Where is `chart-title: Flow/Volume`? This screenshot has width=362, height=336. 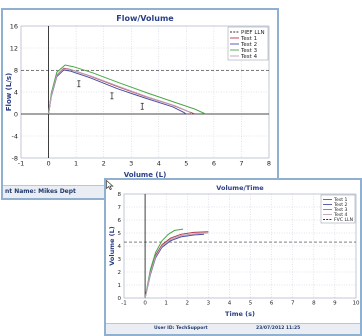
chart-title: Flow/Volume is located at coordinates (145, 18).